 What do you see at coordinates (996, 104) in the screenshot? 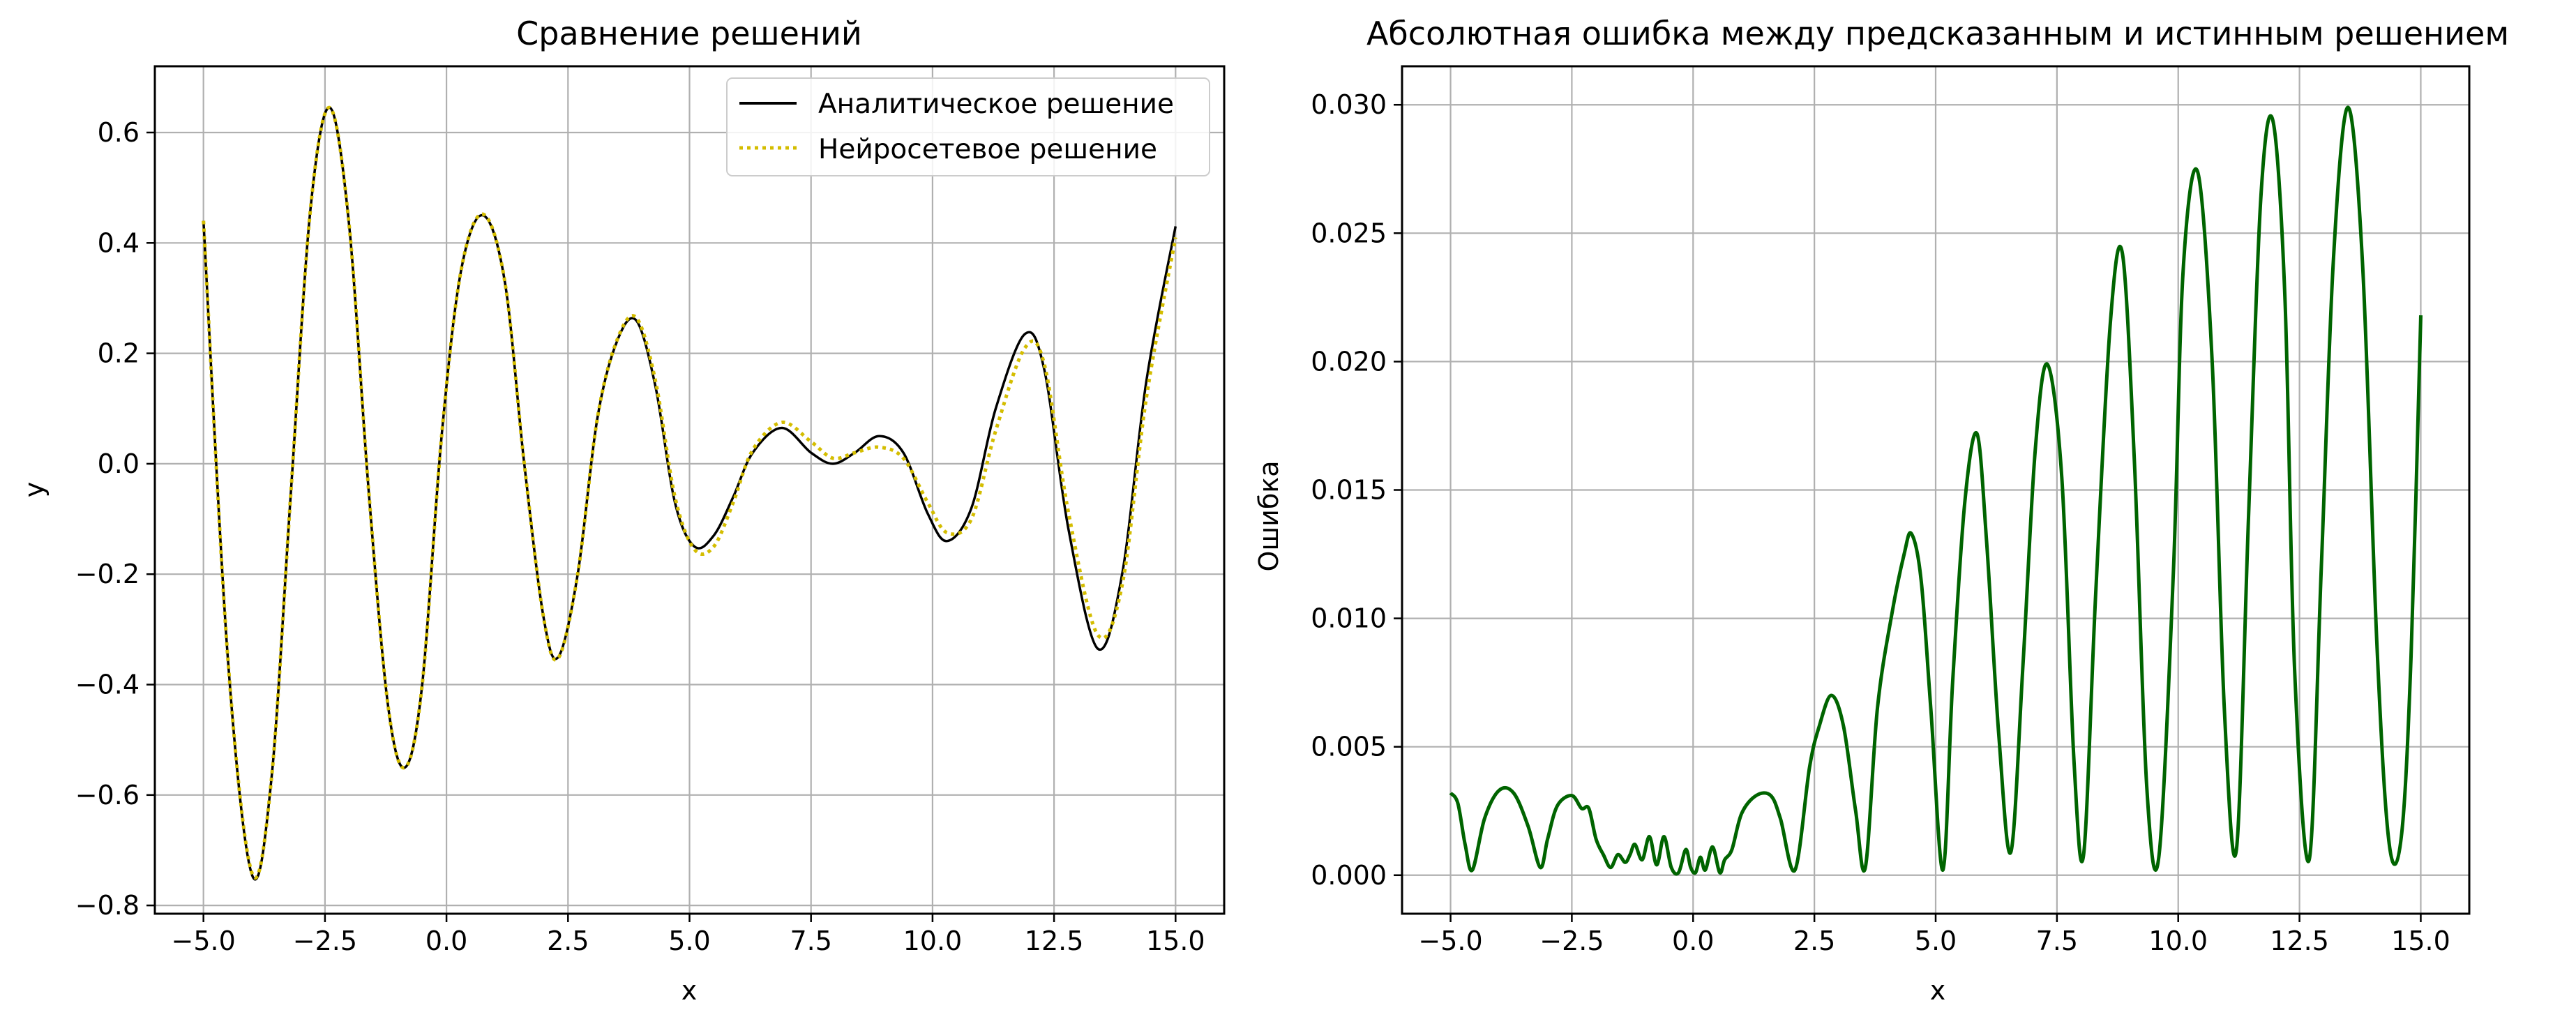
I see `legend-label-analytic: Аналитическое решение` at bounding box center [996, 104].